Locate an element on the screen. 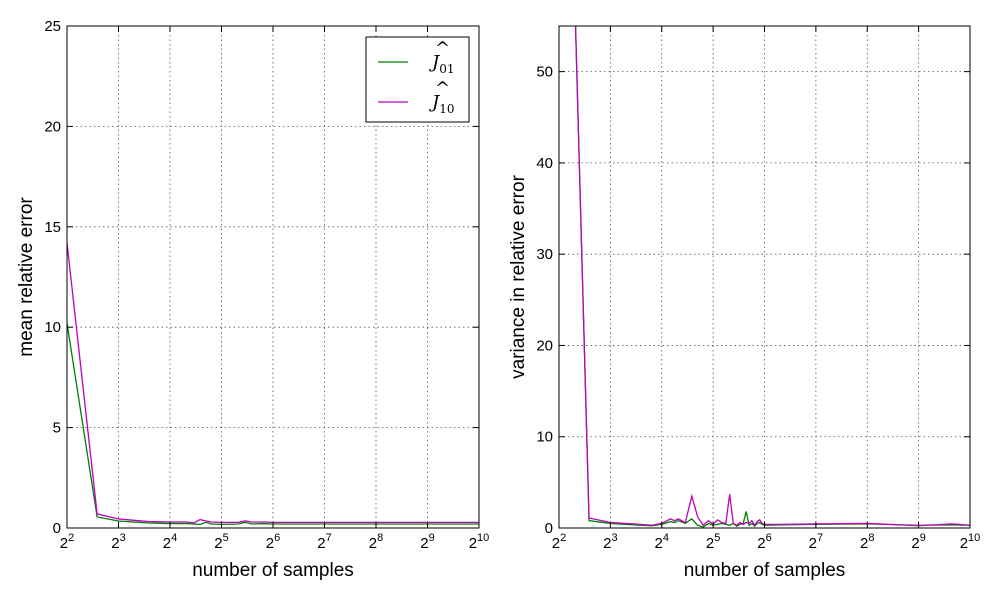  y-tick-label: 50 is located at coordinates (544, 72).